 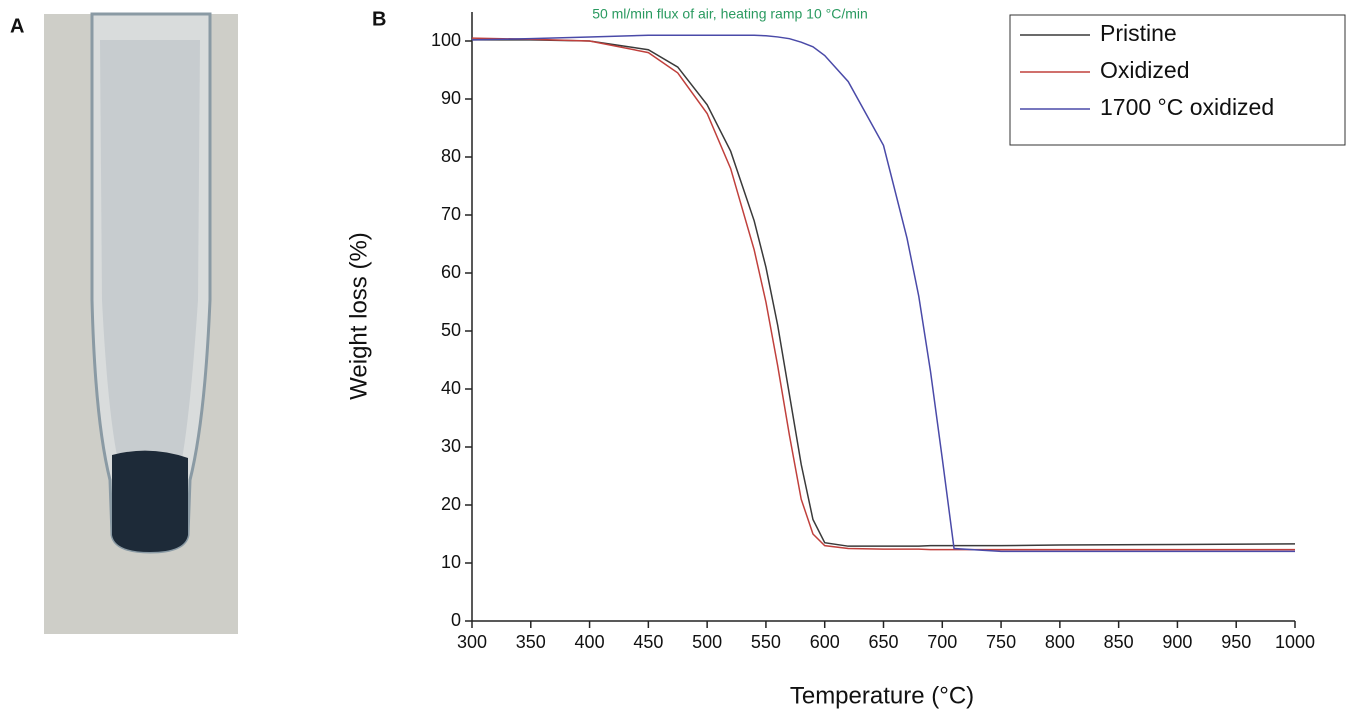 I want to click on y-tick-label: 20, so click(x=451, y=504).